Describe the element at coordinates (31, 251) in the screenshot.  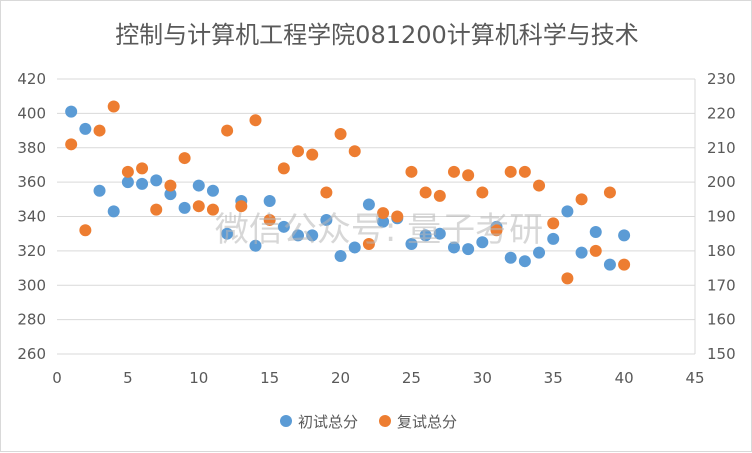
I see `left-axis-tick-label: 320` at that location.